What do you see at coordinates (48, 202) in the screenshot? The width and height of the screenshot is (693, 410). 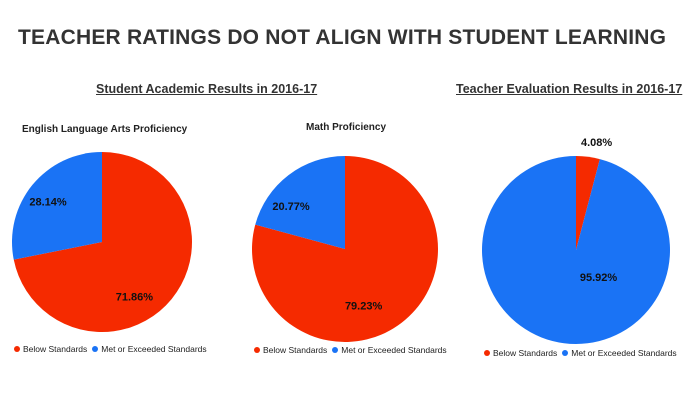 I see `slice-label-ela-met: 28.14%` at bounding box center [48, 202].